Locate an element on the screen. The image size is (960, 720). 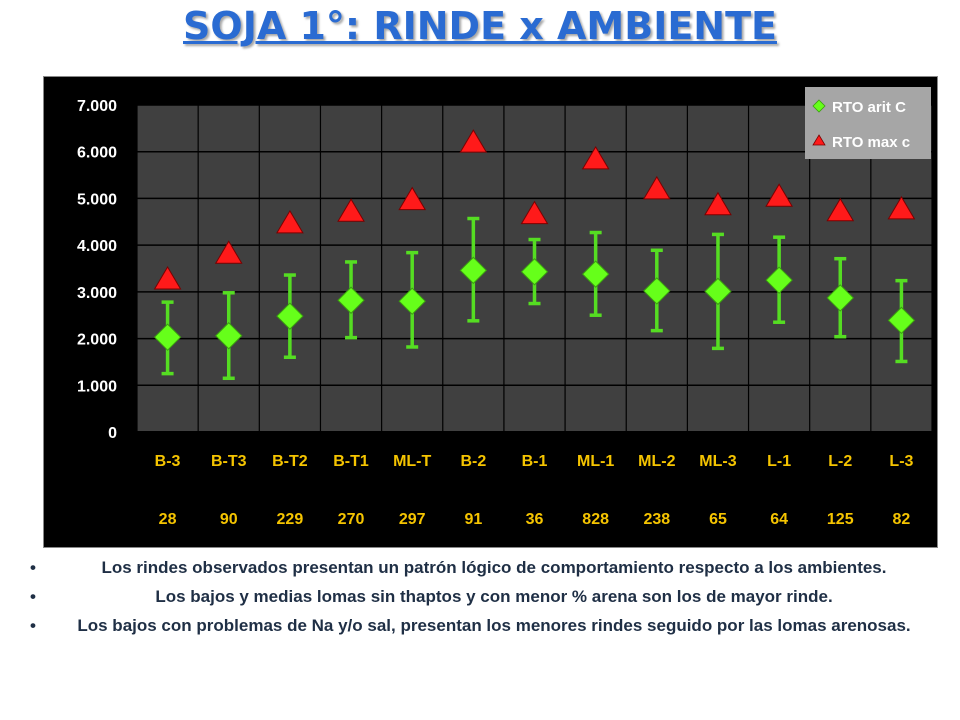
category-label: ML-3 is located at coordinates (717, 461).